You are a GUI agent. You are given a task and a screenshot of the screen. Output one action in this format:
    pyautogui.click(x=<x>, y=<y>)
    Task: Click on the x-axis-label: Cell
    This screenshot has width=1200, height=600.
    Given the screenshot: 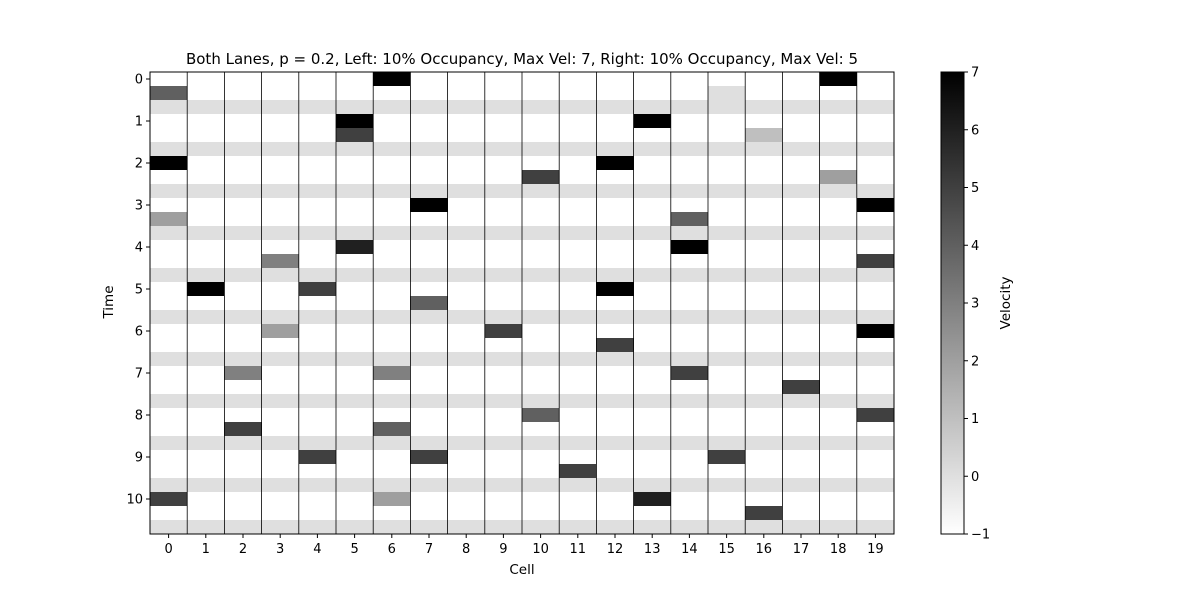 What is the action you would take?
    pyautogui.click(x=521, y=570)
    